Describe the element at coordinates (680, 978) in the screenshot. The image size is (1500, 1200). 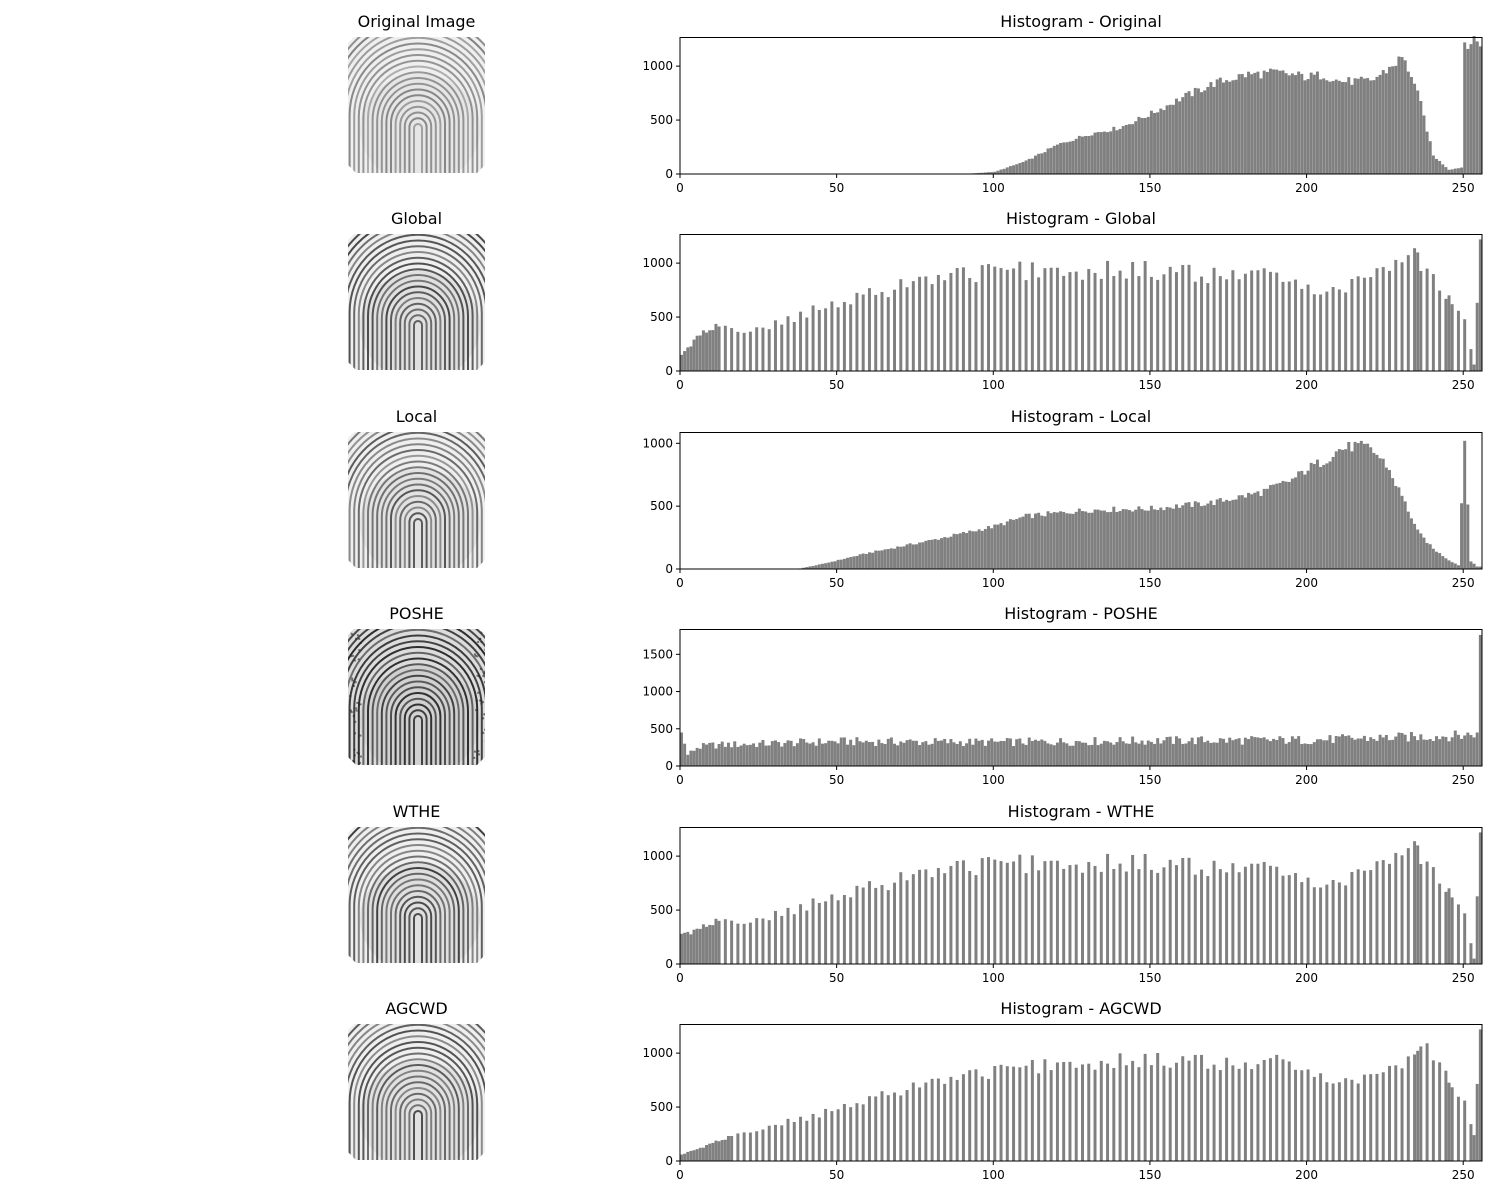
I see `x-tick-label: 0` at that location.